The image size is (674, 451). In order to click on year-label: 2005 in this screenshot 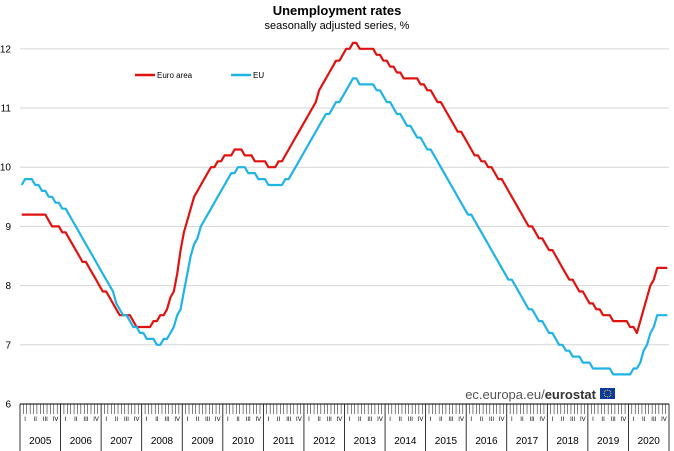, I will do `click(40, 441)`.